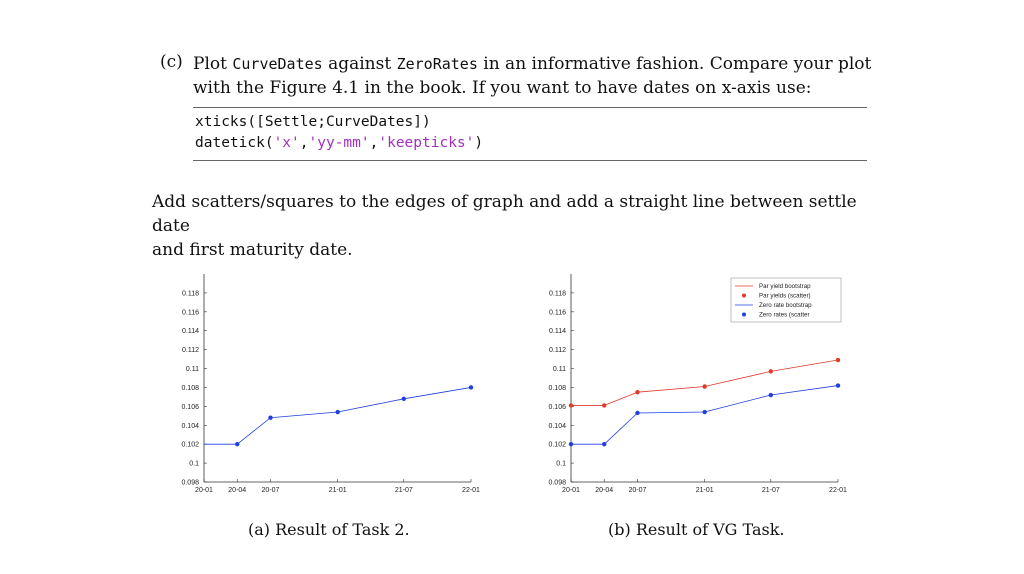 The image size is (1024, 574). Describe the element at coordinates (557, 331) in the screenshot. I see `chart-b-y-tick-label: 0.114` at that location.